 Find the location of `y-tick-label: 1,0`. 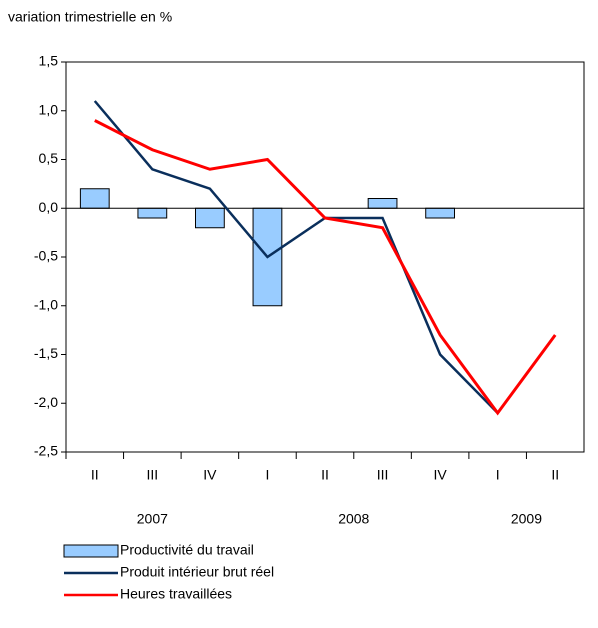

y-tick-label: 1,0 is located at coordinates (49, 109).